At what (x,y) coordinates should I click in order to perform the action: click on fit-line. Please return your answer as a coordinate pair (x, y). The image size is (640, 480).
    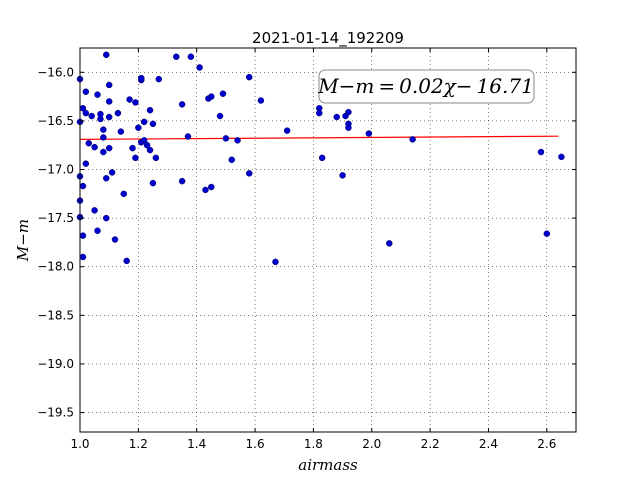
    Looking at the image, I should click on (319, 137).